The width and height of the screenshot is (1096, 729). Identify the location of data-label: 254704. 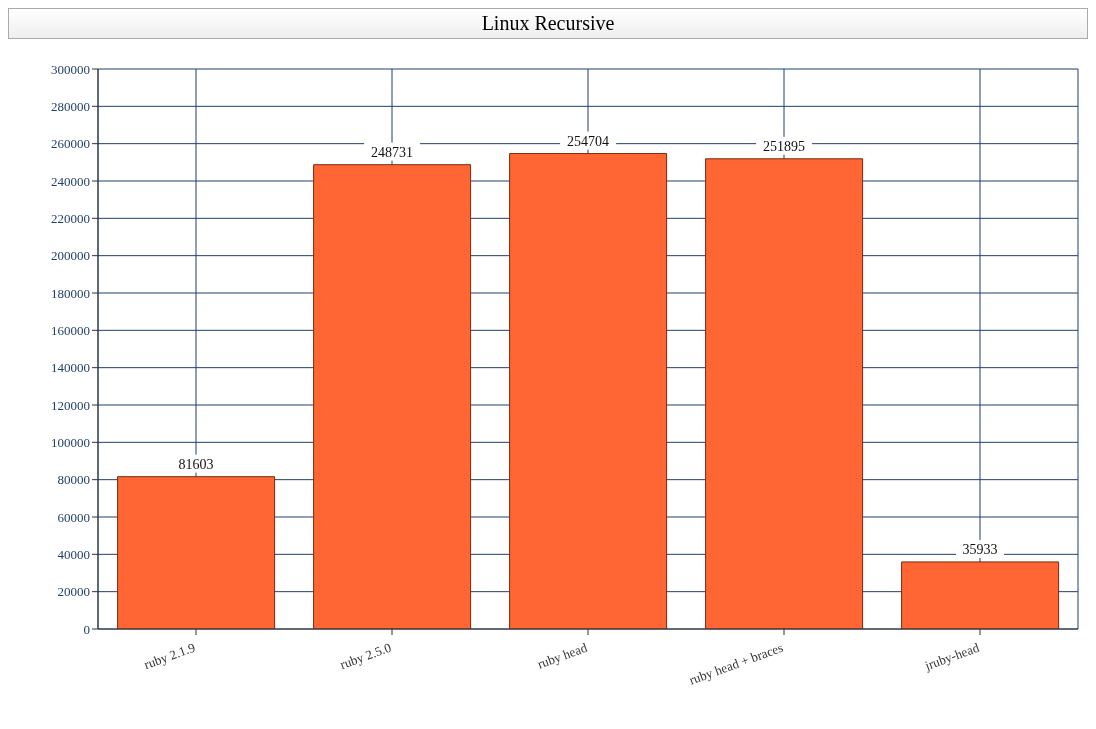
(588, 141).